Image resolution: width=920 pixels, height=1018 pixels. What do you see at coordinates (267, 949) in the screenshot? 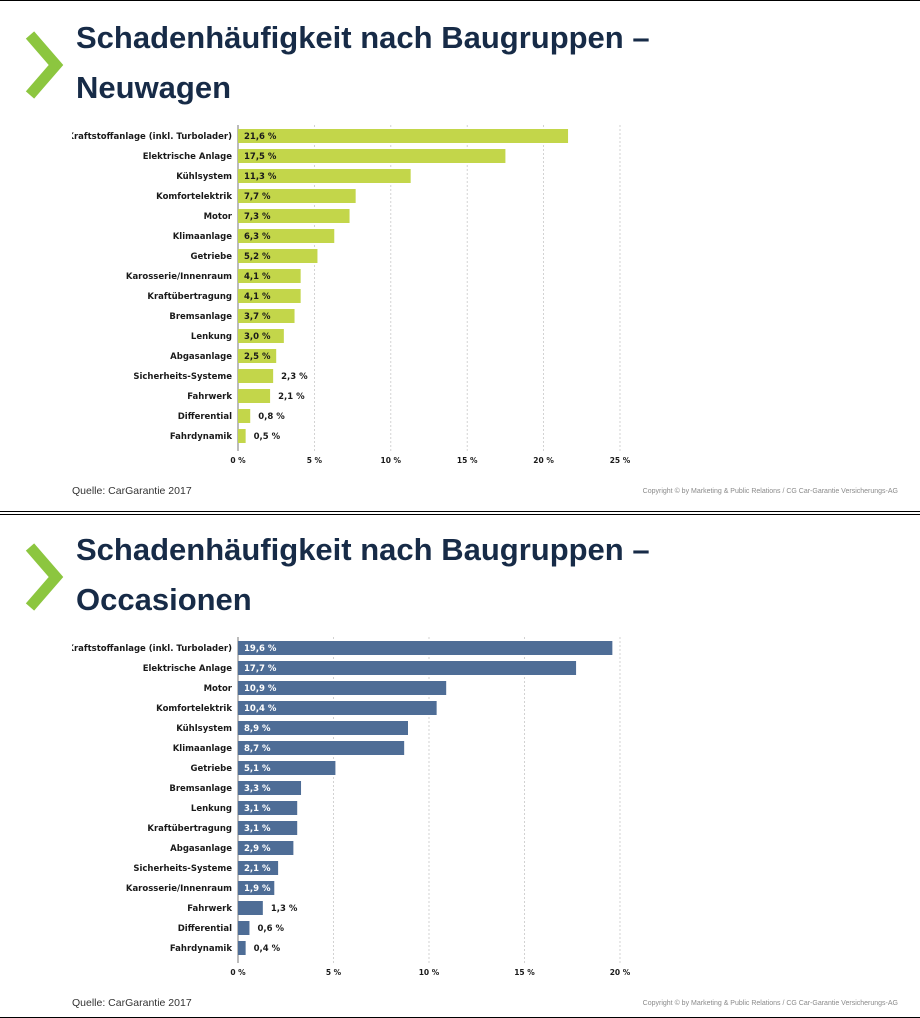
I see `value-label: 0,4 %` at bounding box center [267, 949].